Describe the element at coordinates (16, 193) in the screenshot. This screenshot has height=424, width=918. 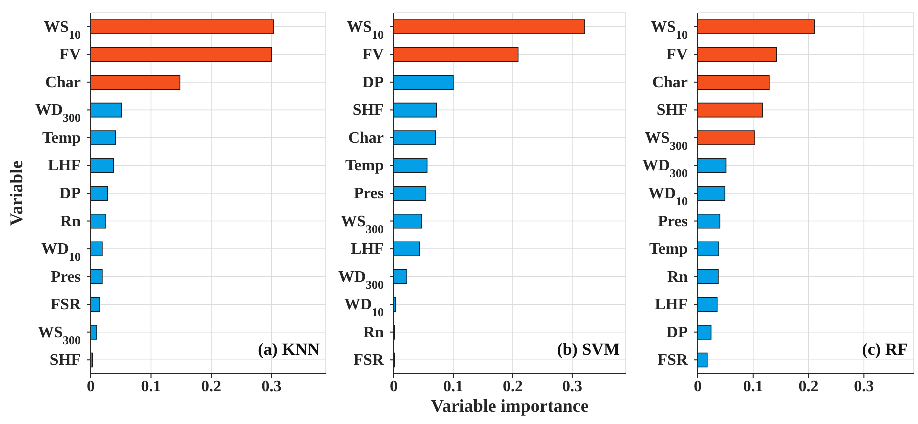
I see `y-axis-title: Variable` at that location.